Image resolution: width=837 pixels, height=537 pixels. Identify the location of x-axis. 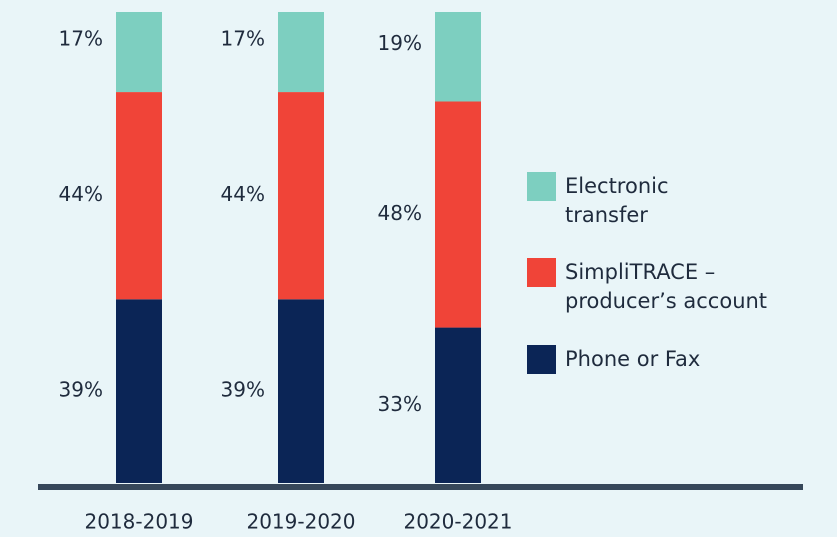
(420, 487).